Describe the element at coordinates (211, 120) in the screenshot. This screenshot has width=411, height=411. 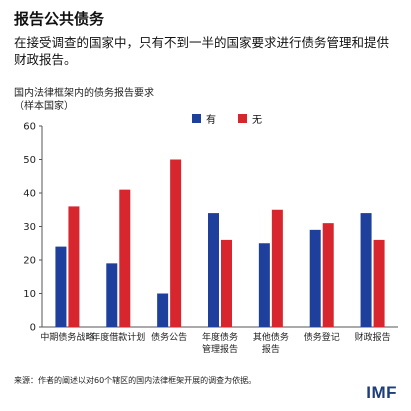
I see `legend-label-yes: 有` at that location.